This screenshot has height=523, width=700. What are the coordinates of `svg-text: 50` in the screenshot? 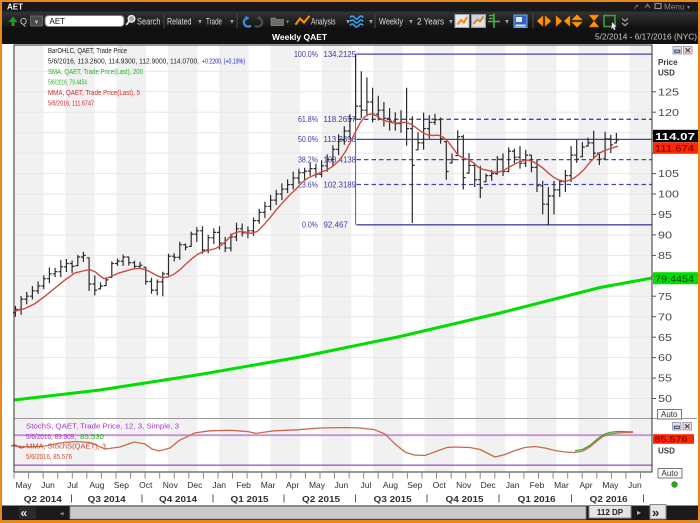 It's located at (665, 399).